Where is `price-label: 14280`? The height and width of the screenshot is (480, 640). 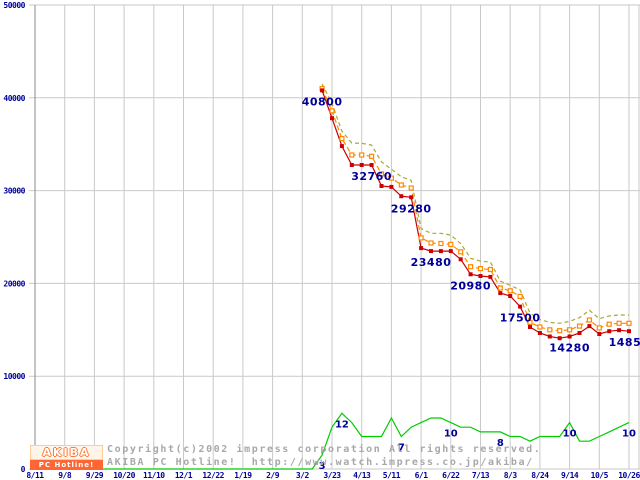 price-label: 14280 is located at coordinates (569, 347).